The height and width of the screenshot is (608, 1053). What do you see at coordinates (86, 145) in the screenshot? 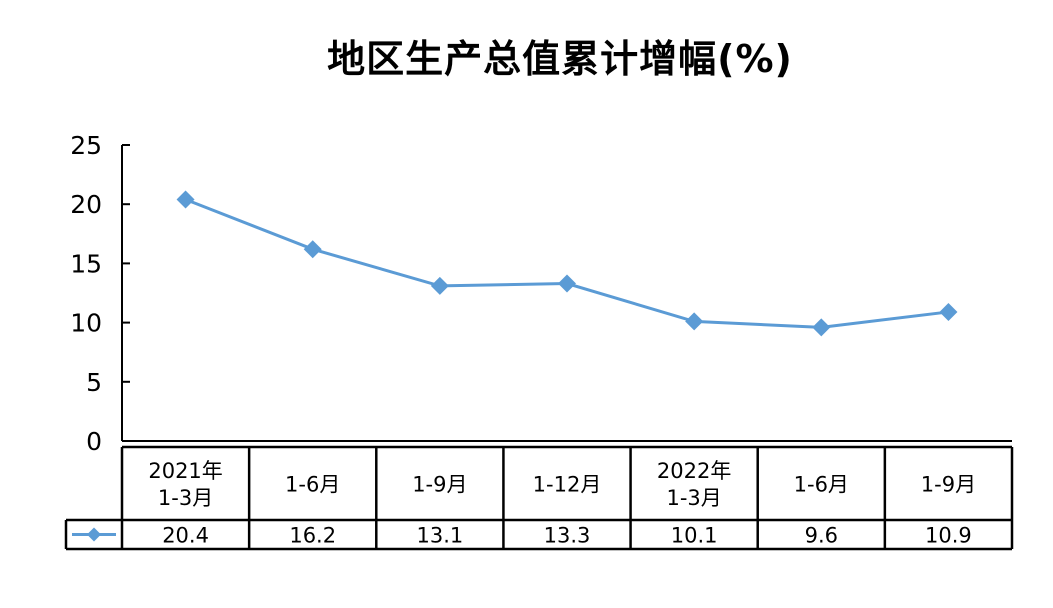
I see `y-tick-label: 25` at bounding box center [86, 145].